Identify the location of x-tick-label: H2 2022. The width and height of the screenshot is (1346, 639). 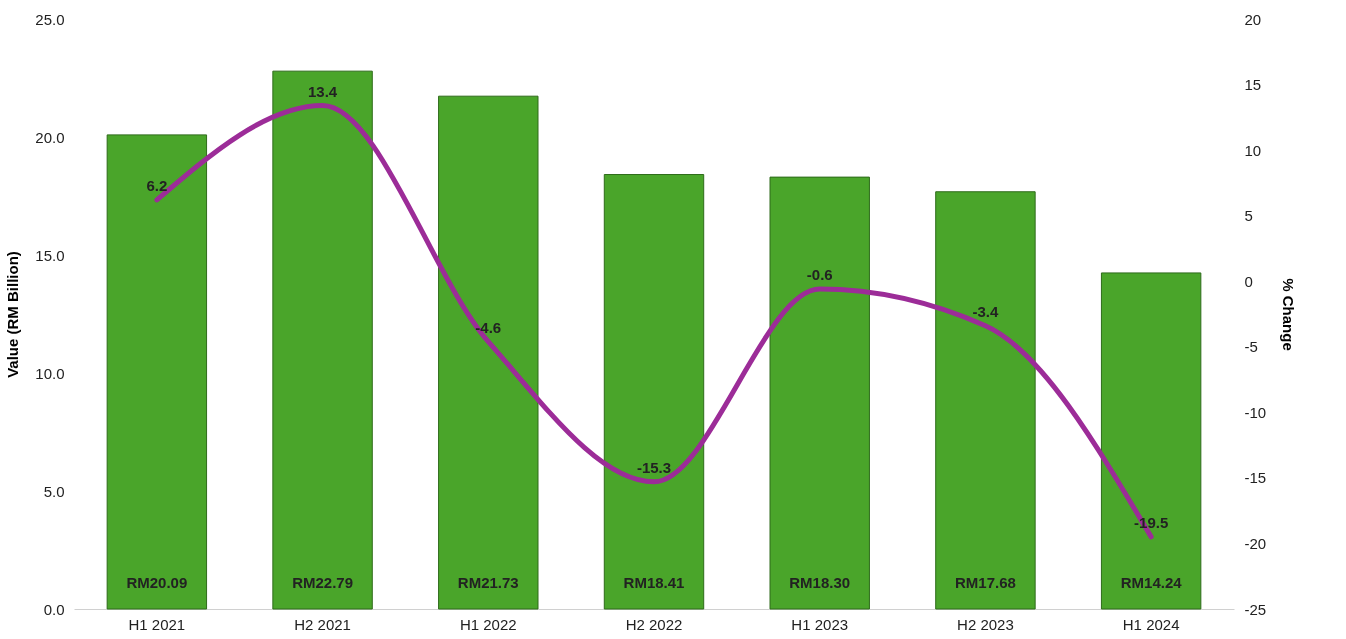
(654, 624).